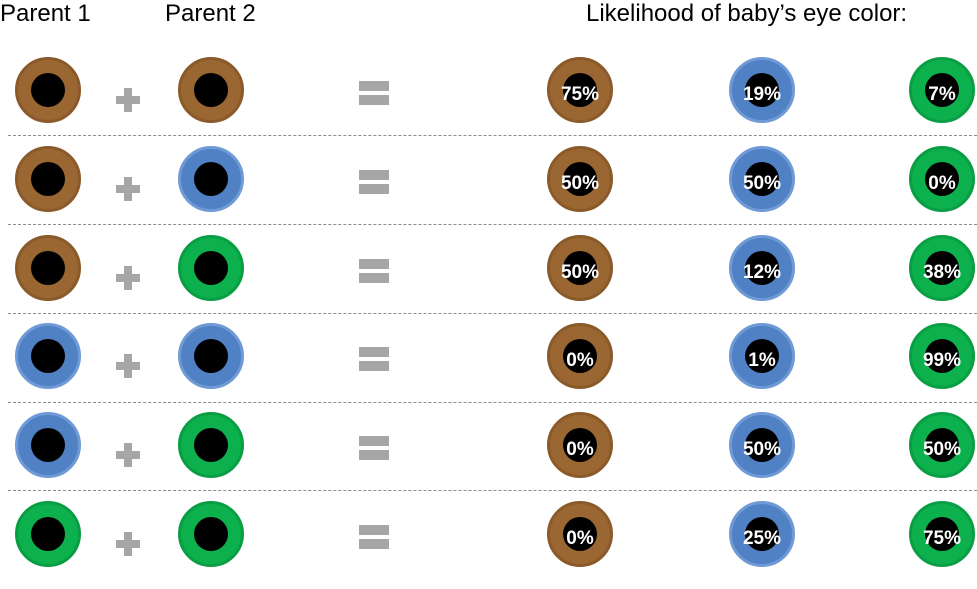 The width and height of the screenshot is (977, 589). What do you see at coordinates (488, 545) in the screenshot?
I see `combination-row: 0% 25% 75%` at bounding box center [488, 545].